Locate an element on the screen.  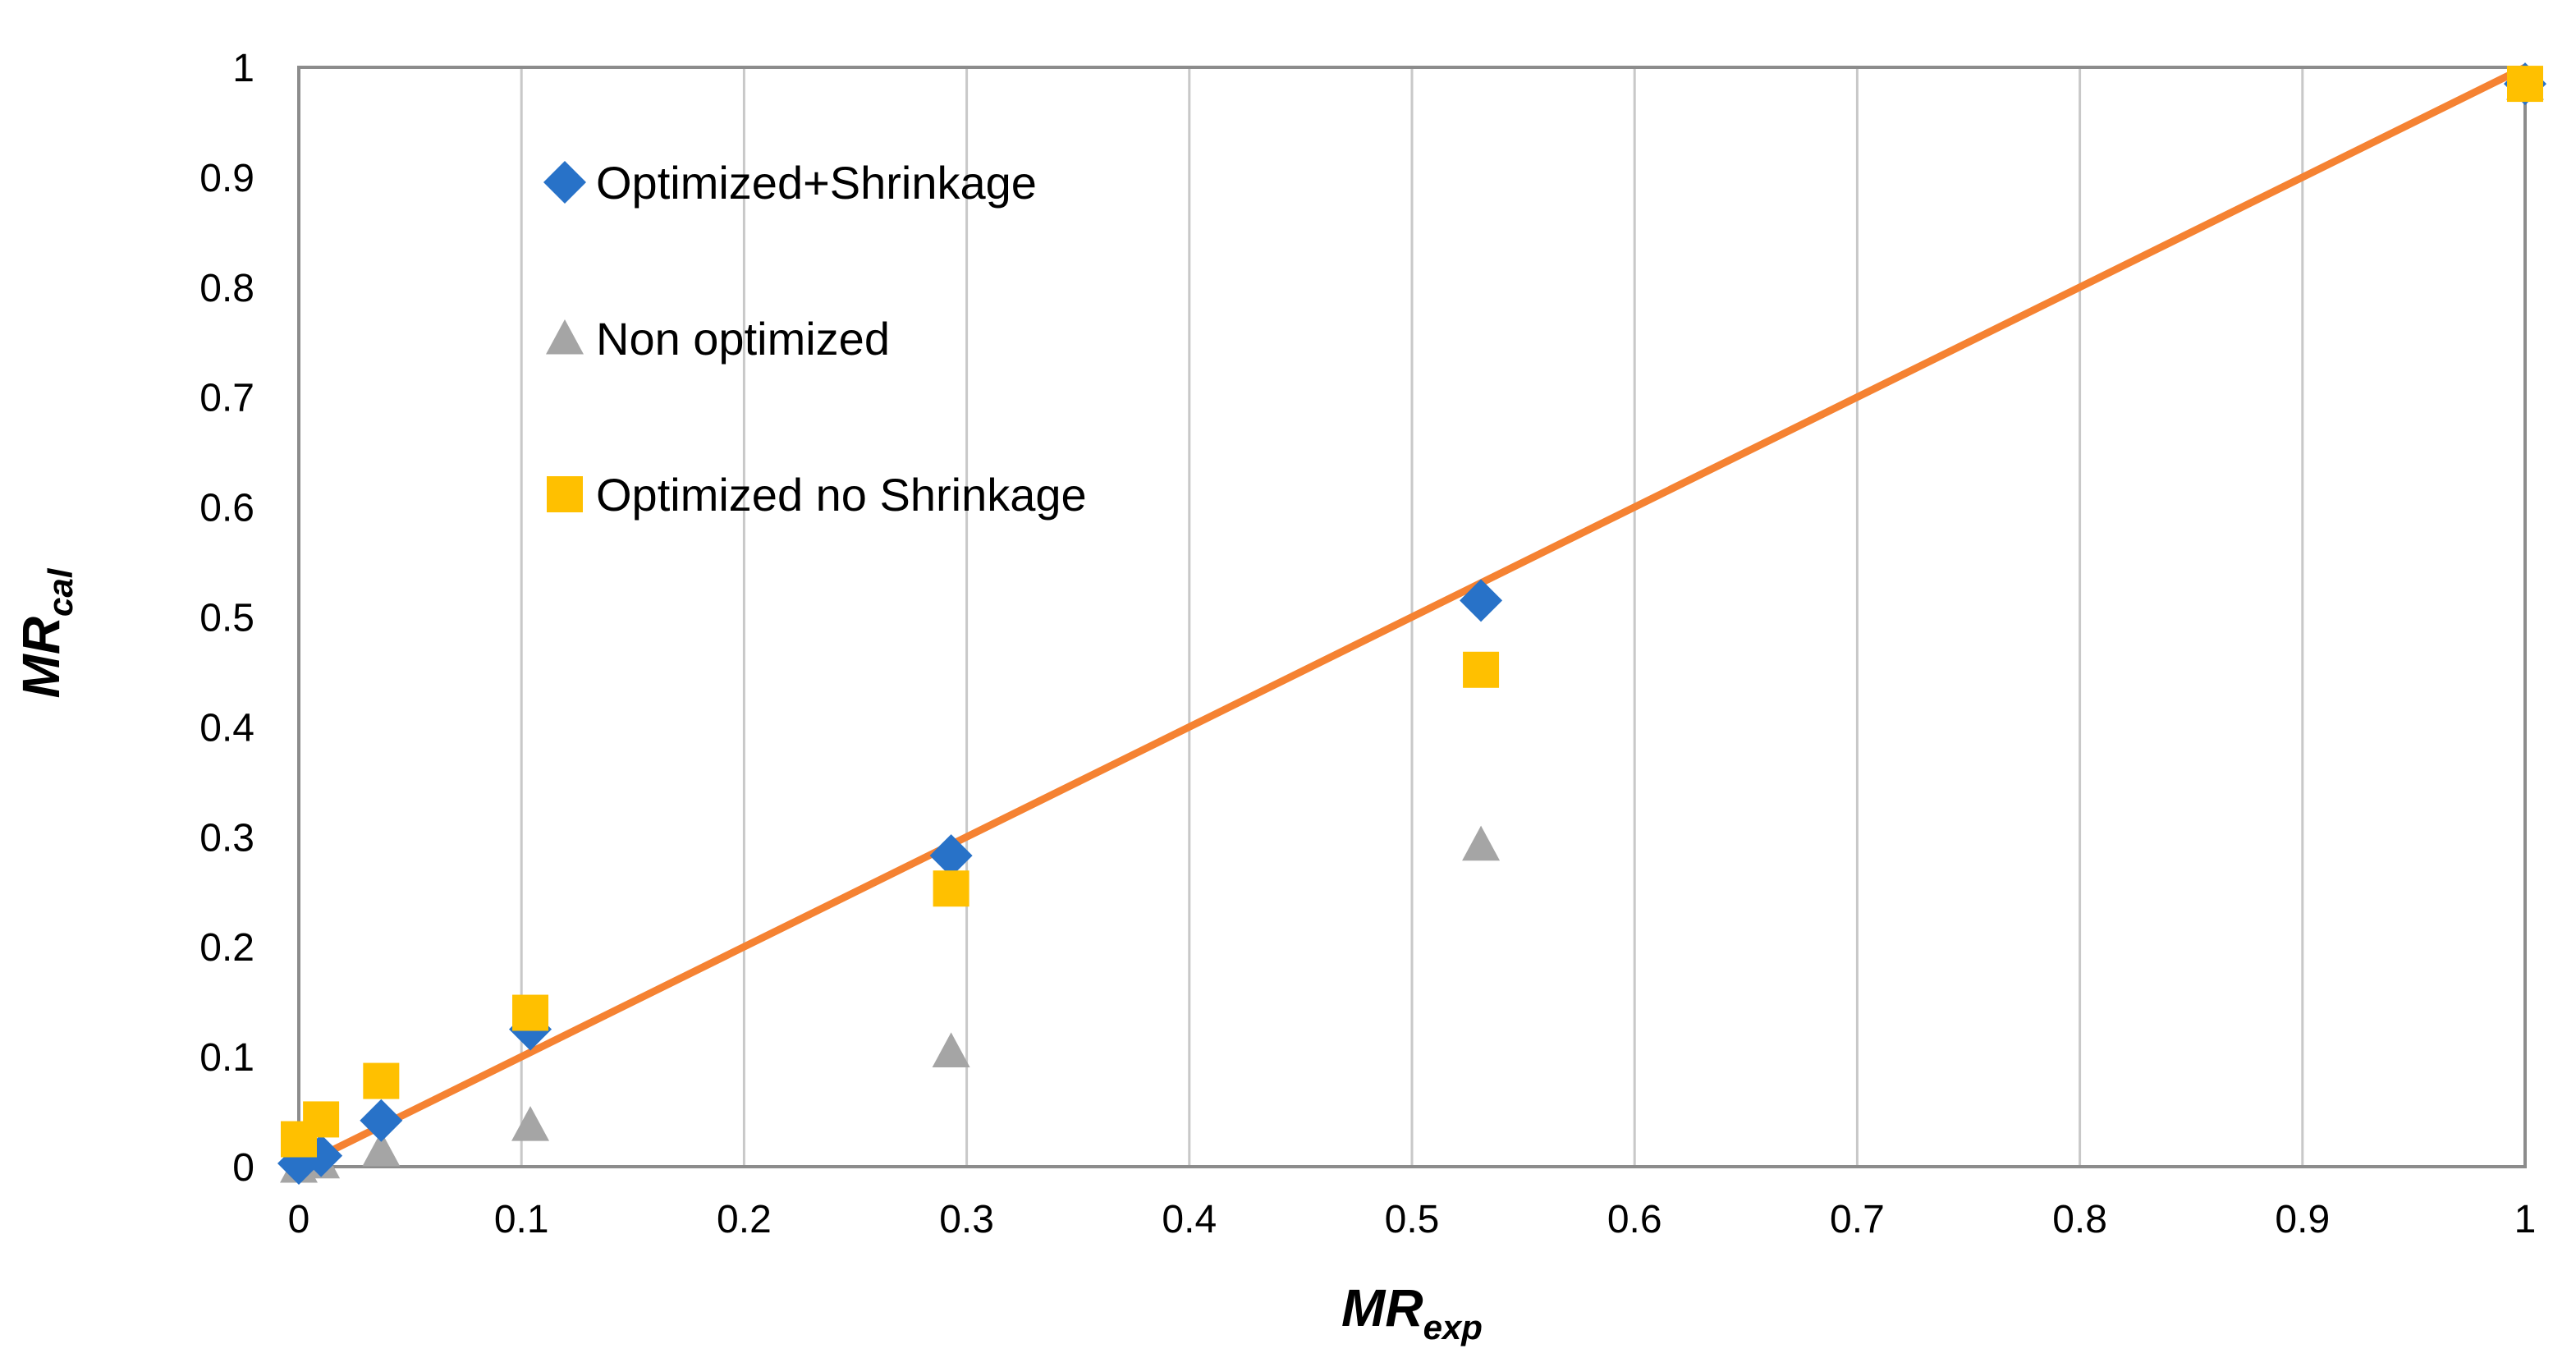
y-tick-label: 0.4 is located at coordinates (227, 728).